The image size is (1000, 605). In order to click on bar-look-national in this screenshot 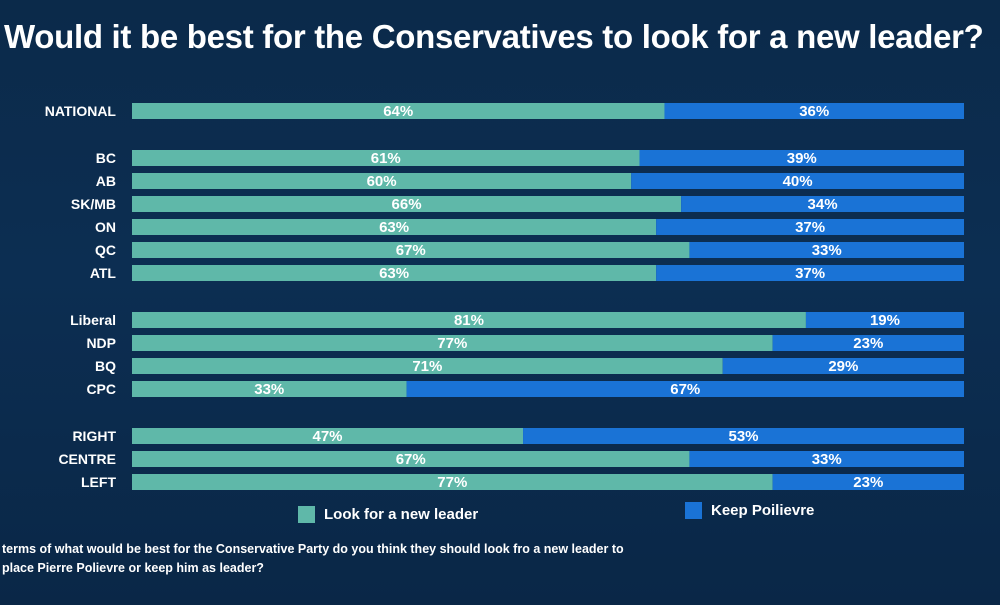, I will do `click(398, 111)`.